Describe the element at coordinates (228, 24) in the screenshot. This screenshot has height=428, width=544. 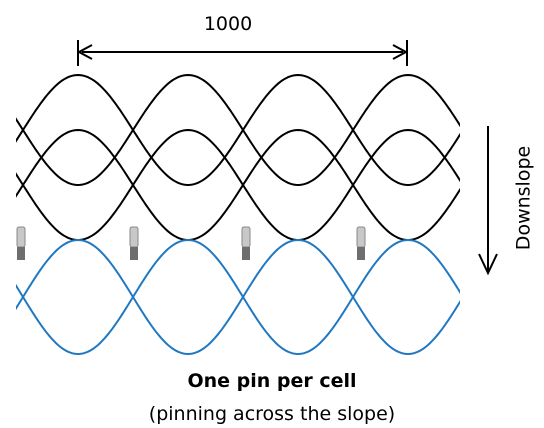
I see `dimension-label: 1000` at that location.